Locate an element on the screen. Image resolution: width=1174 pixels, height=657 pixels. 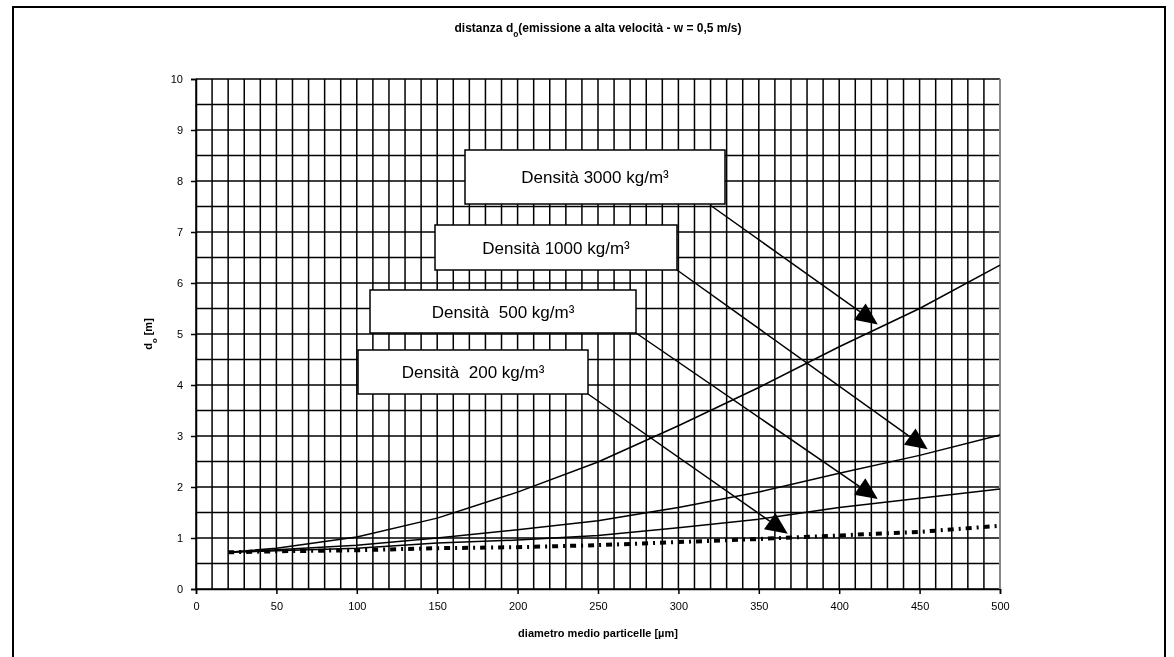
y-tick-label: 0 is located at coordinates (179, 589).